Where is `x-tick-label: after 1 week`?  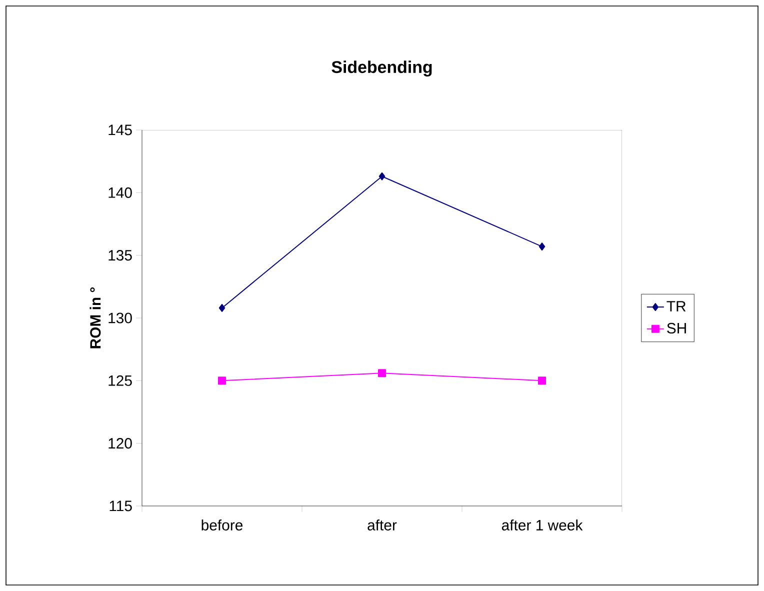 x-tick-label: after 1 week is located at coordinates (542, 525).